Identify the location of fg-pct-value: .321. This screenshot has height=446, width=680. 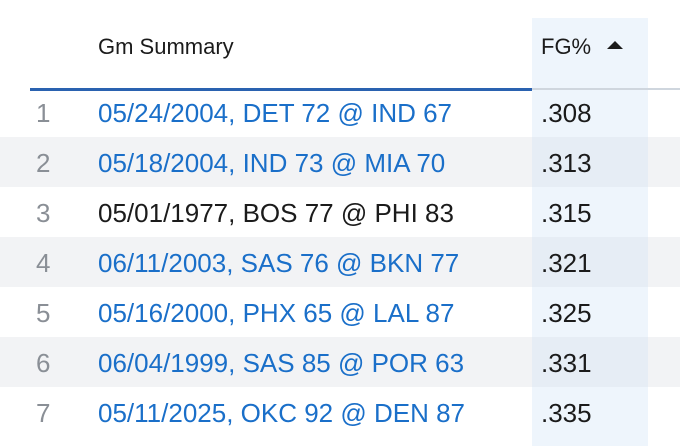
(566, 263).